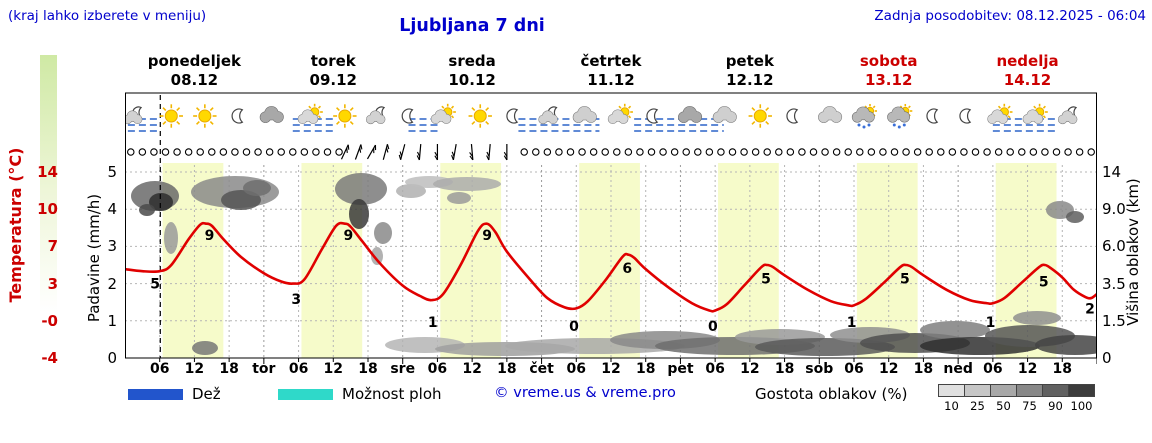  I want to click on temperature-label: 2, so click(1090, 309).